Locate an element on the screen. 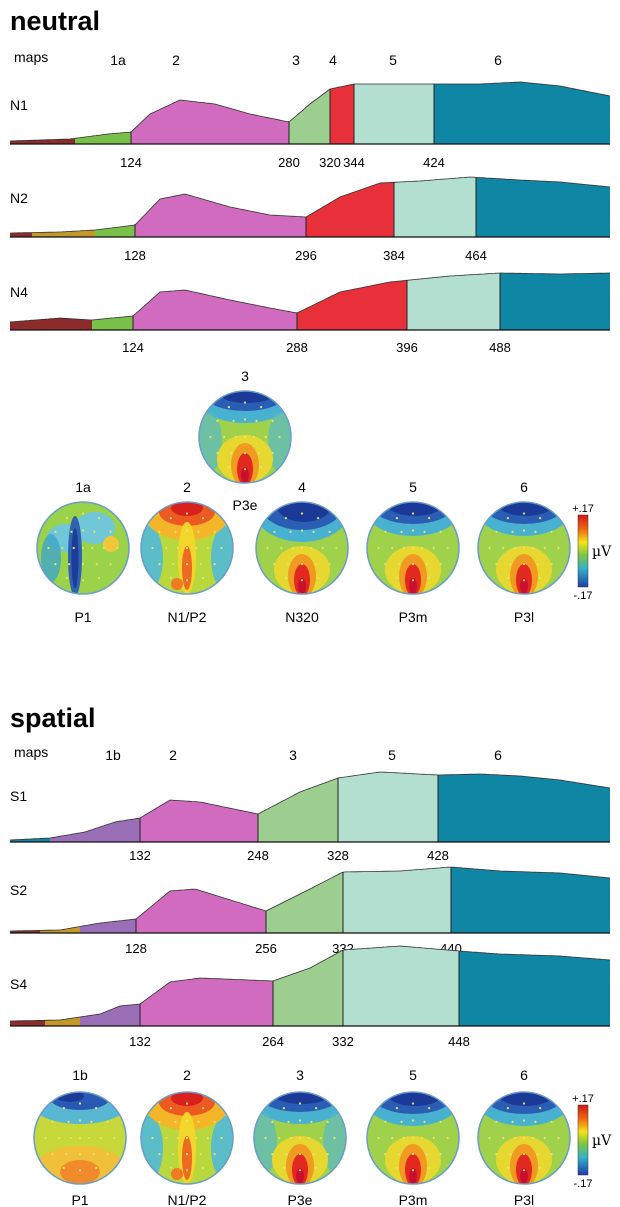 The height and width of the screenshot is (1207, 620). segment-header: 4 is located at coordinates (333, 60).